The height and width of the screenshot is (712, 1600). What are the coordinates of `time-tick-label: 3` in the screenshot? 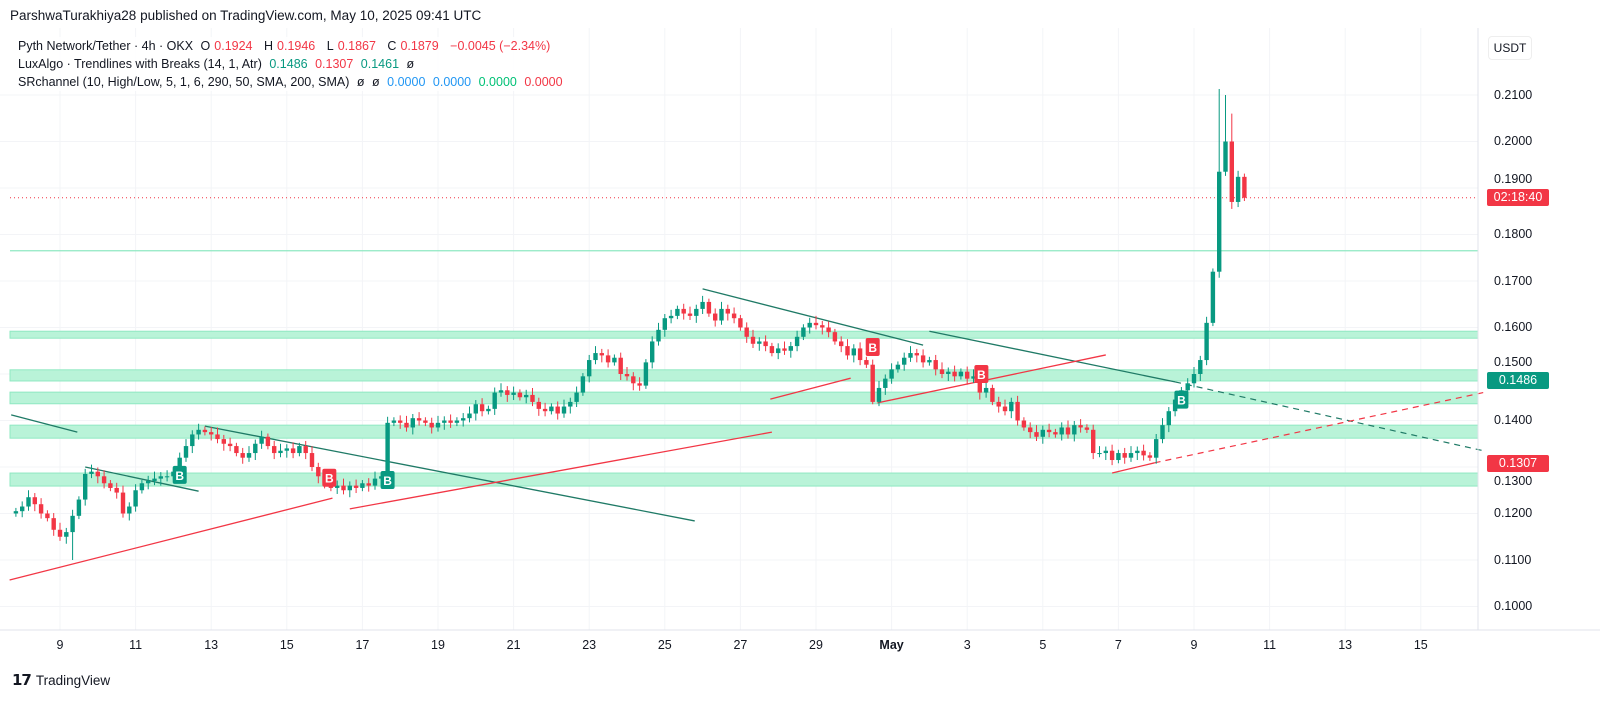 It's located at (967, 645).